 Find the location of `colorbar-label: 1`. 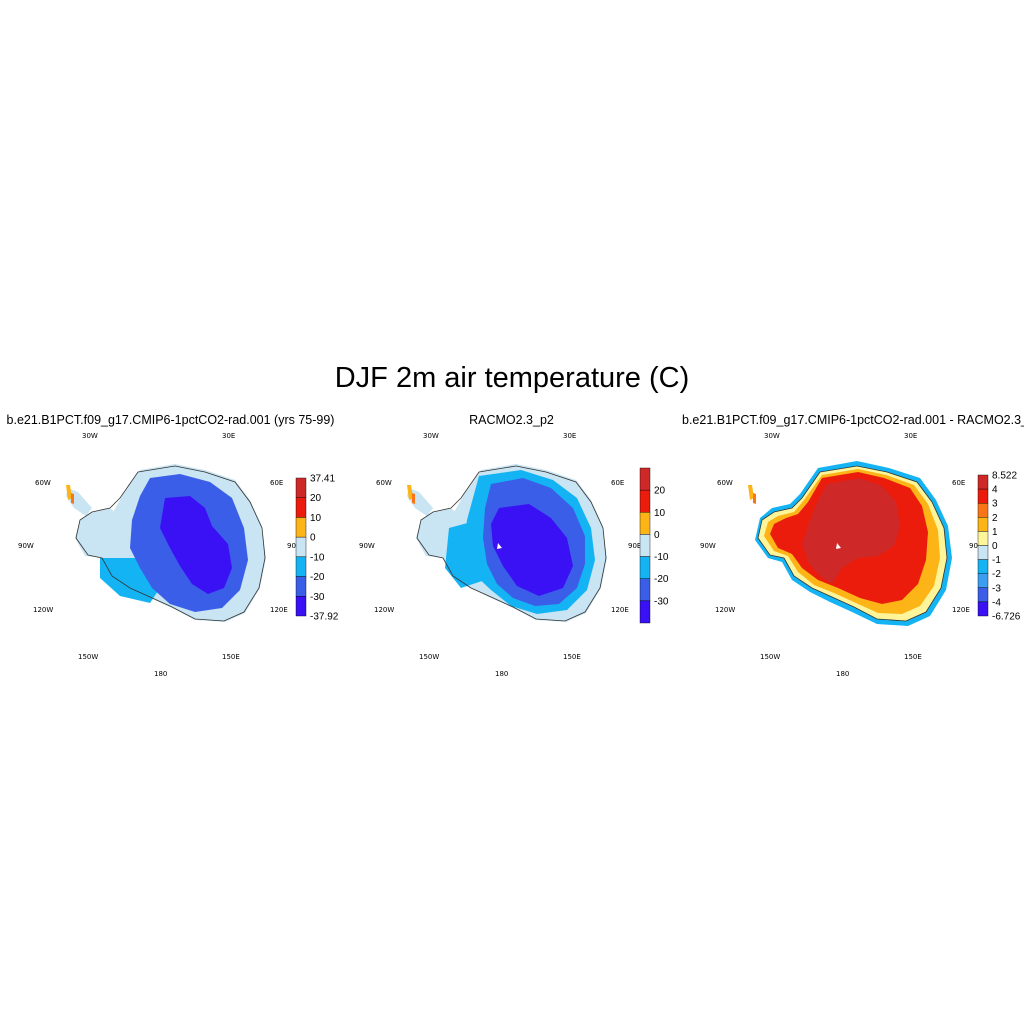

colorbar-label: 1 is located at coordinates (995, 532).